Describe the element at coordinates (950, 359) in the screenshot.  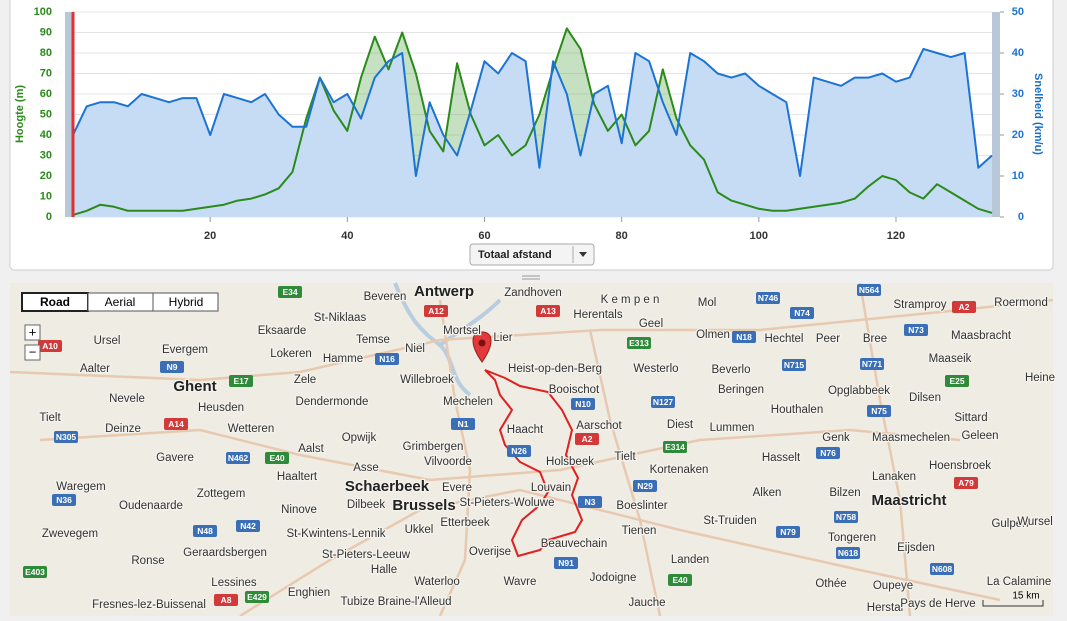
I see `place-label: Maaseik` at that location.